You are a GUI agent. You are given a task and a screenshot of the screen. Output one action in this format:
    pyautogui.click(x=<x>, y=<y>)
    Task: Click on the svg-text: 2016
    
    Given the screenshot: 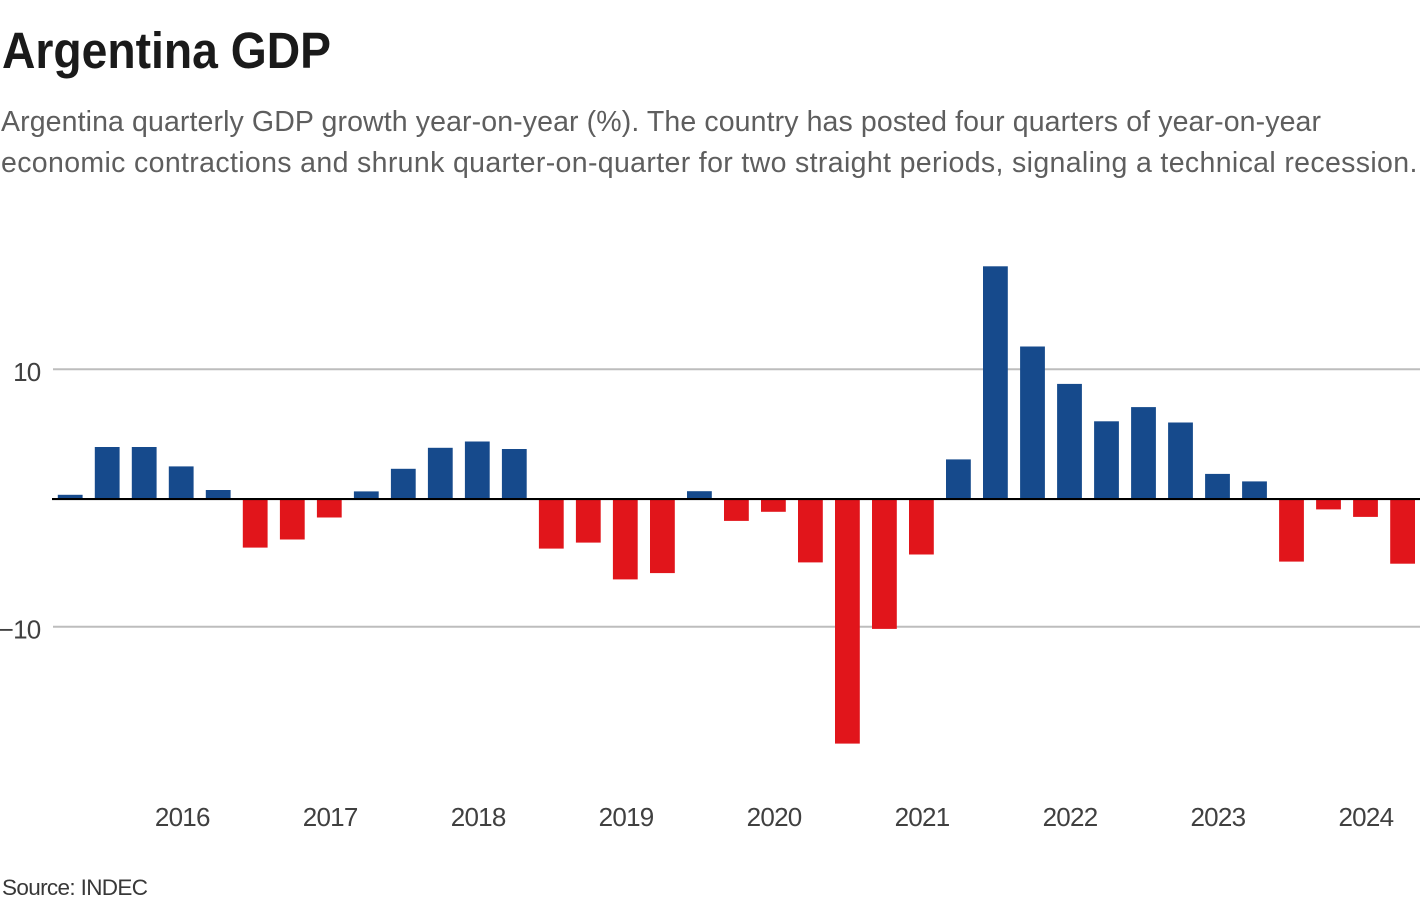 What is the action you would take?
    pyautogui.click(x=182, y=817)
    